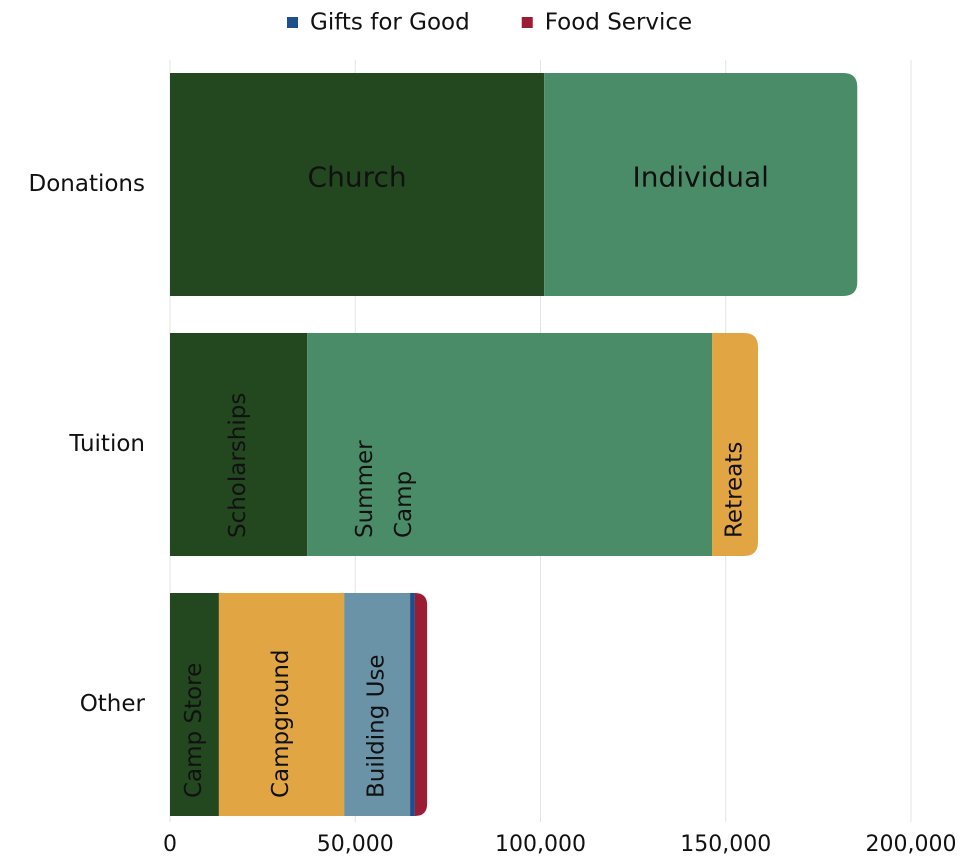  What do you see at coordinates (390, 23) in the screenshot?
I see `legend-label: Gifts for Good` at bounding box center [390, 23].